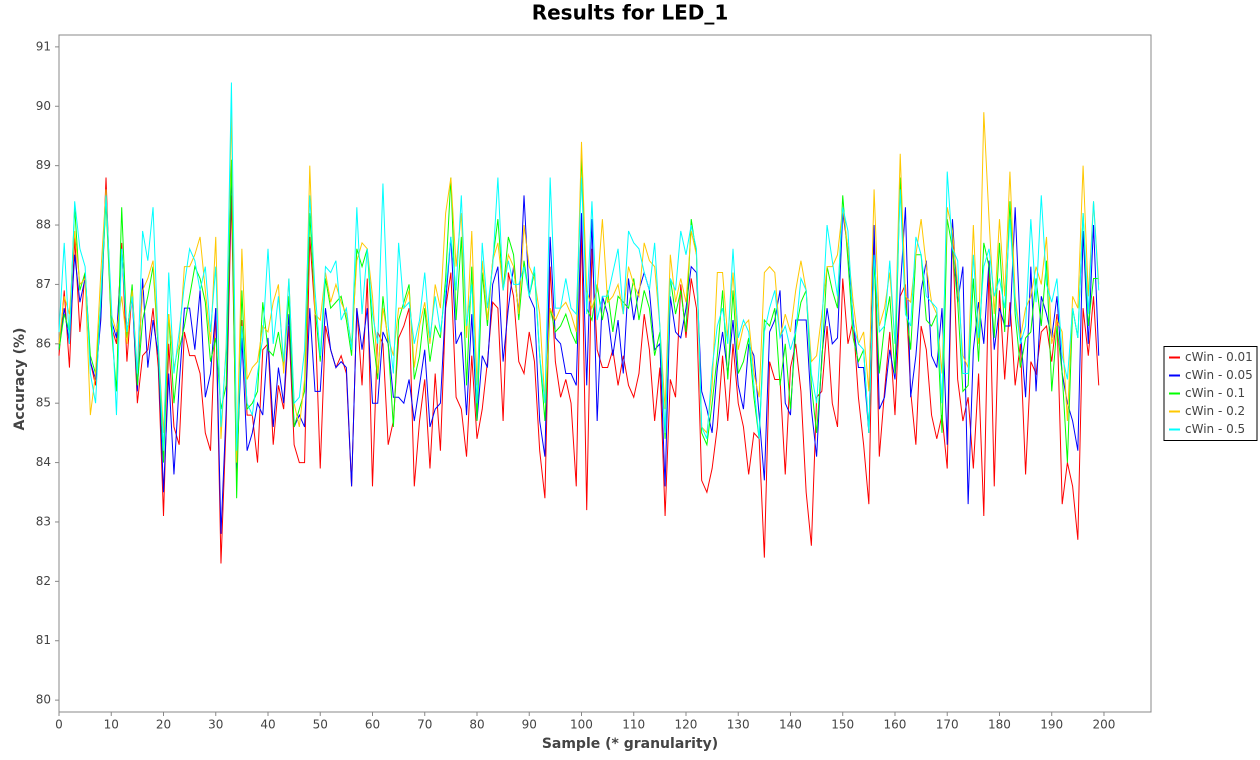  What do you see at coordinates (43, 700) in the screenshot?
I see `y-tick-label: 80` at bounding box center [43, 700].